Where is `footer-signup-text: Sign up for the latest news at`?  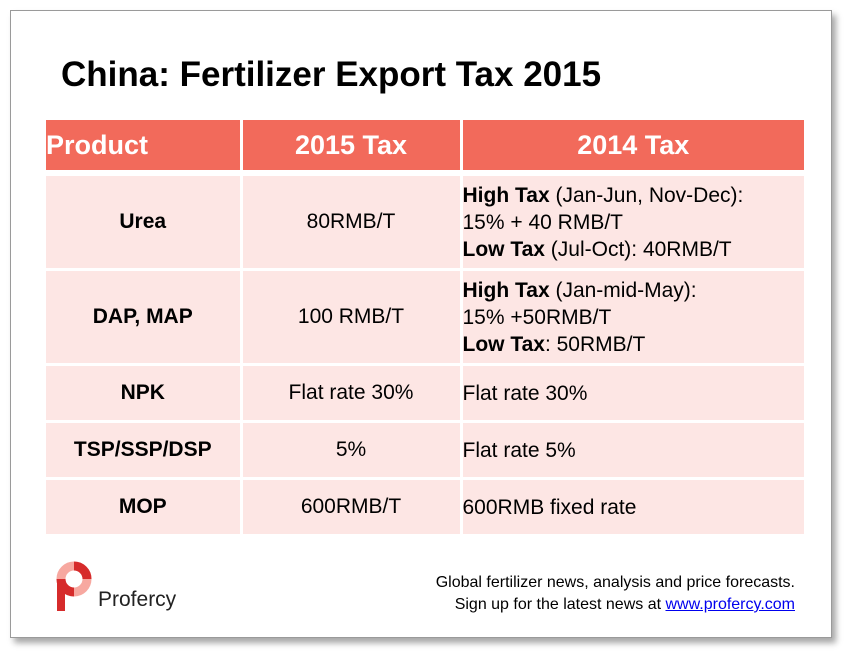
footer-signup-text: Sign up for the latest news at is located at coordinates (560, 604).